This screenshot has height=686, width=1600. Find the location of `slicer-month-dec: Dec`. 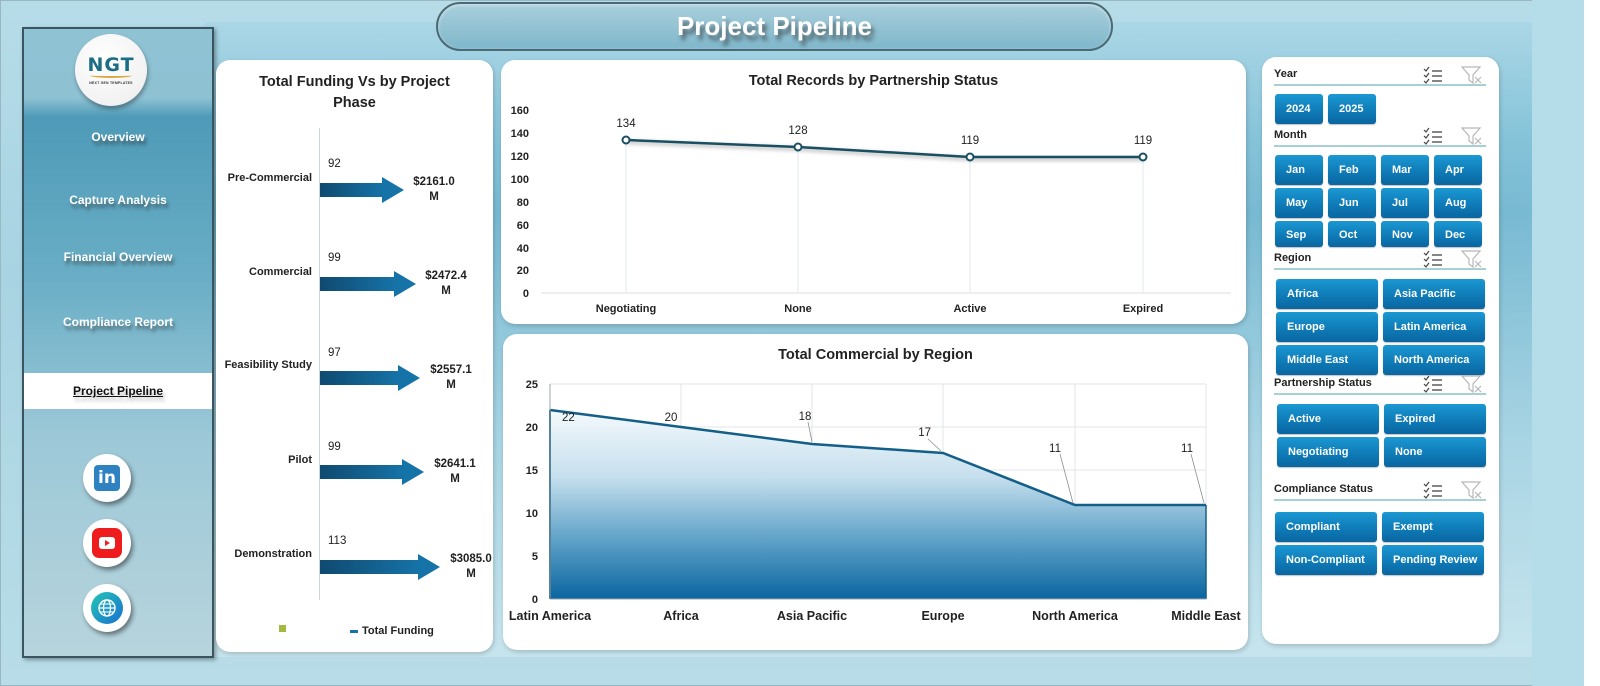

slicer-month-dec: Dec is located at coordinates (1458, 234).